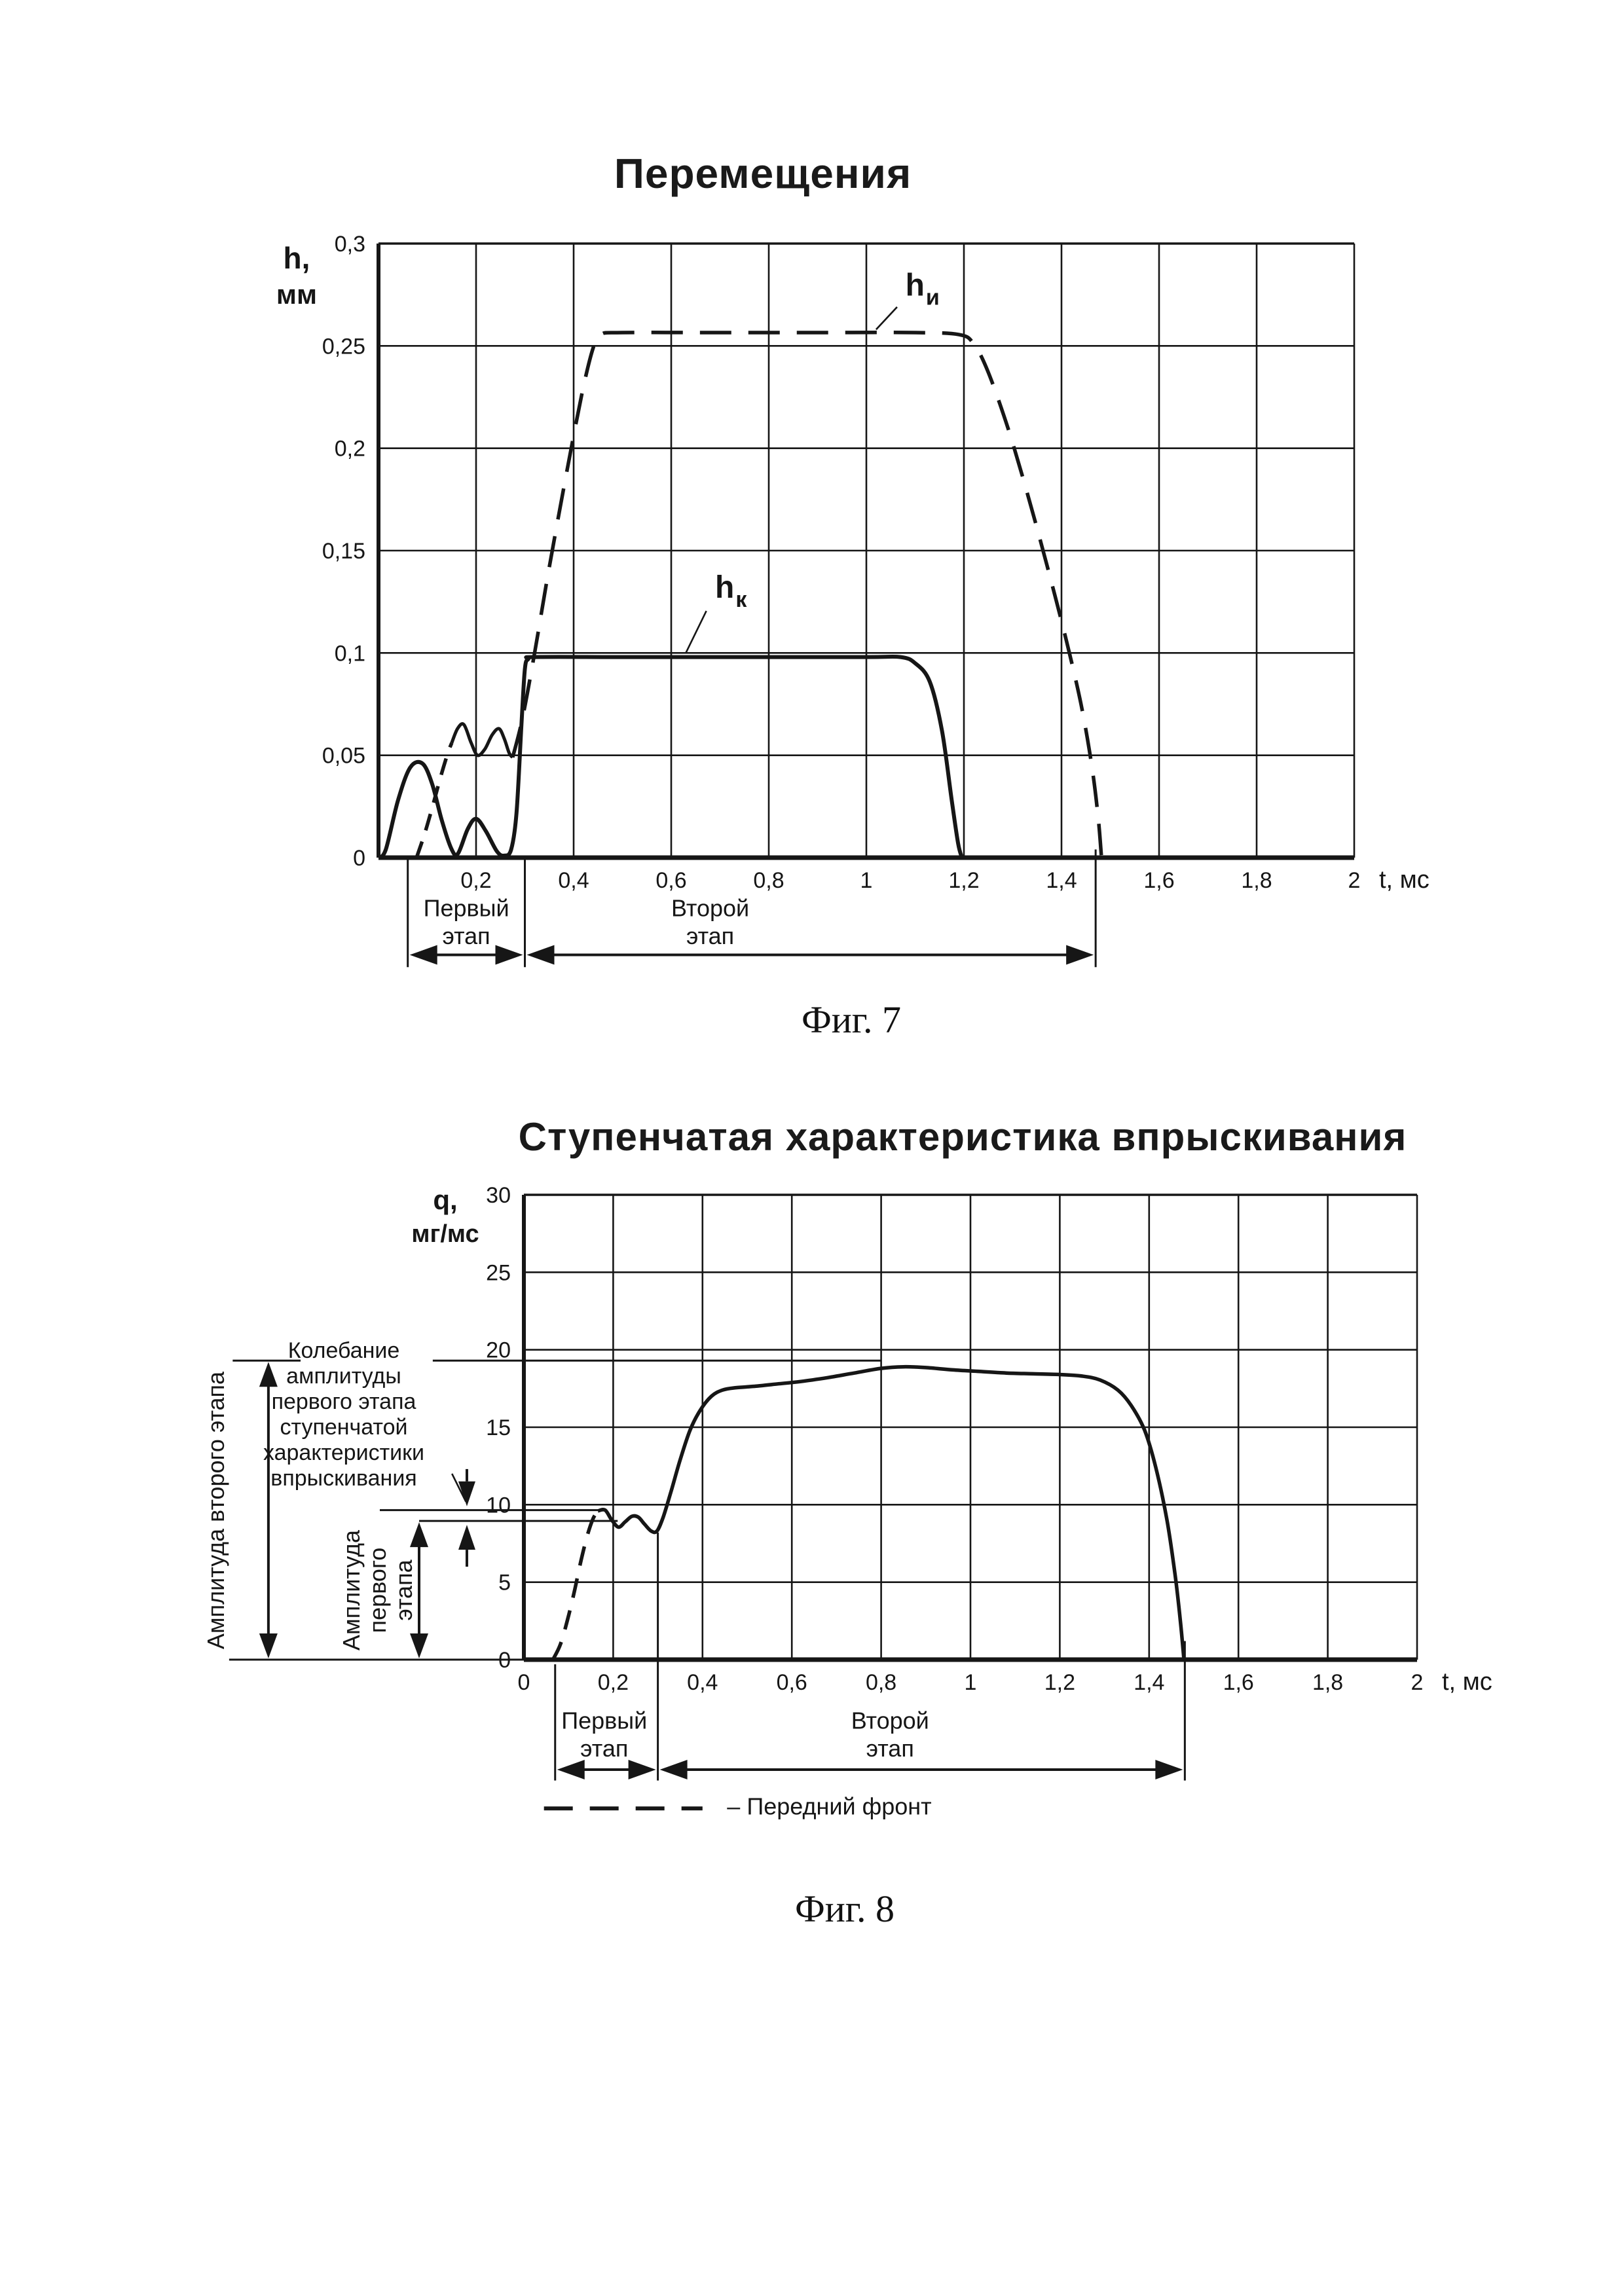 The width and height of the screenshot is (1624, 2296). What do you see at coordinates (403, 1590) in the screenshot?
I see `first-stage-amplitude-line: этапа` at bounding box center [403, 1590].